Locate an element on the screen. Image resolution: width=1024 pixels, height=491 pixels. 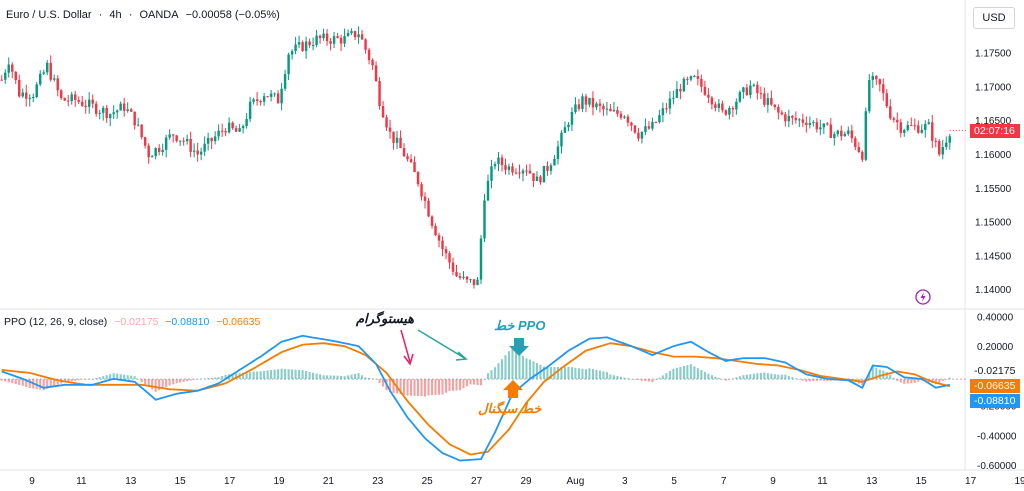
ppo-indicator-name: PPO (12, 26, 9, close) is located at coordinates (56, 322).